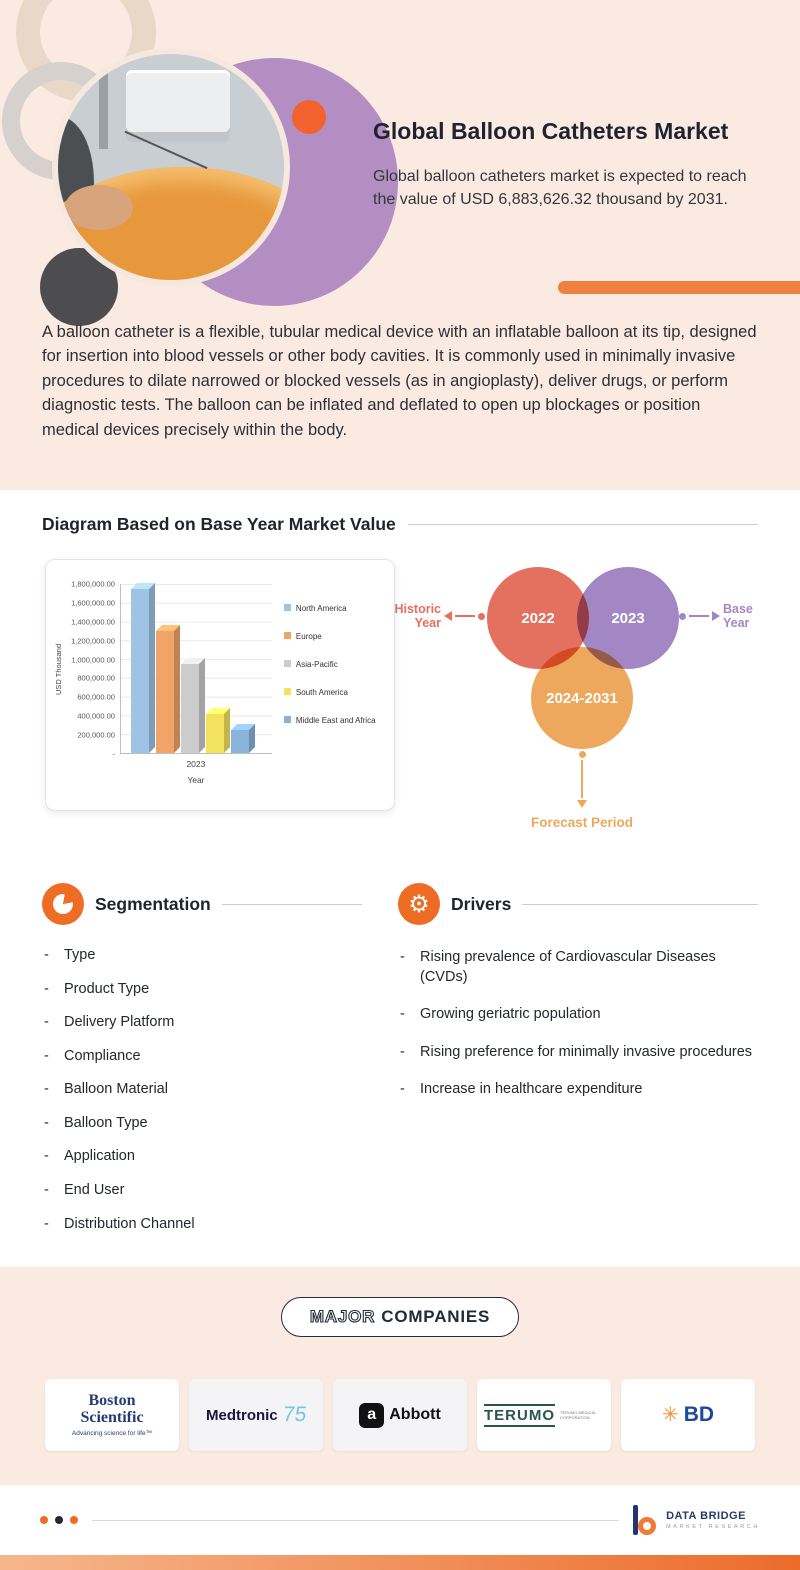 This screenshot has height=1570, width=800. I want to click on y-tick-label: 800,000.00, so click(96, 678).